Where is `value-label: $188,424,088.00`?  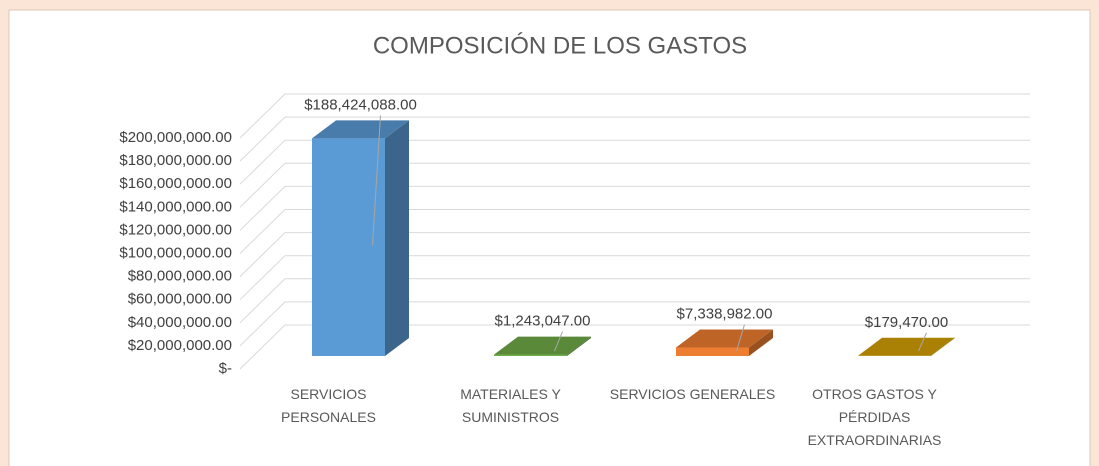
value-label: $188,424,088.00 is located at coordinates (360, 104).